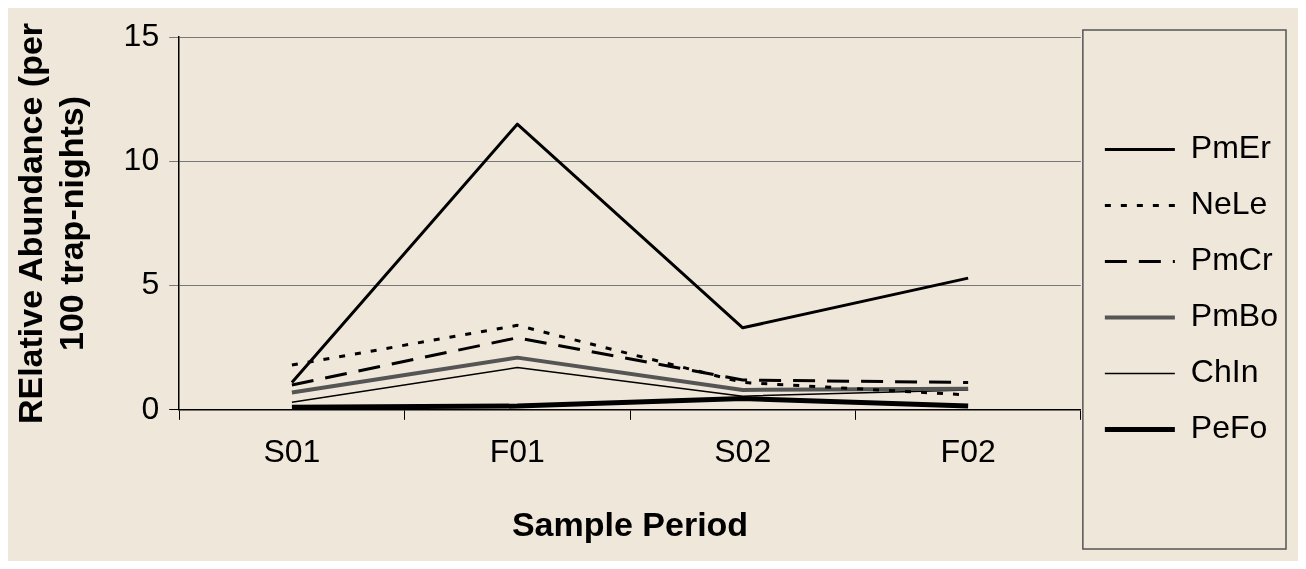 The width and height of the screenshot is (1306, 569). What do you see at coordinates (630, 523) in the screenshot?
I see `x-axis-title: Sample Period` at bounding box center [630, 523].